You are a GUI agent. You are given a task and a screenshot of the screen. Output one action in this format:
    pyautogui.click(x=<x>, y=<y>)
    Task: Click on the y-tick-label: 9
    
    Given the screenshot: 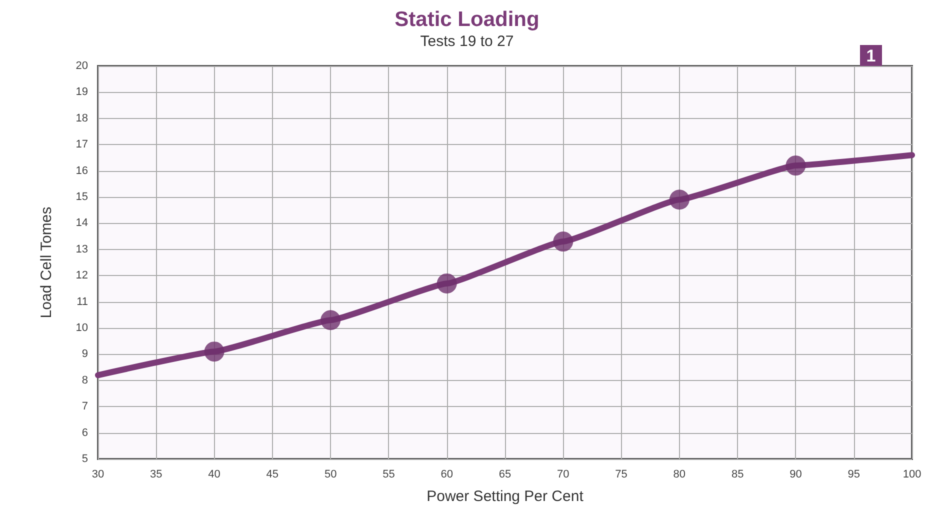 What is the action you would take?
    pyautogui.click(x=85, y=354)
    